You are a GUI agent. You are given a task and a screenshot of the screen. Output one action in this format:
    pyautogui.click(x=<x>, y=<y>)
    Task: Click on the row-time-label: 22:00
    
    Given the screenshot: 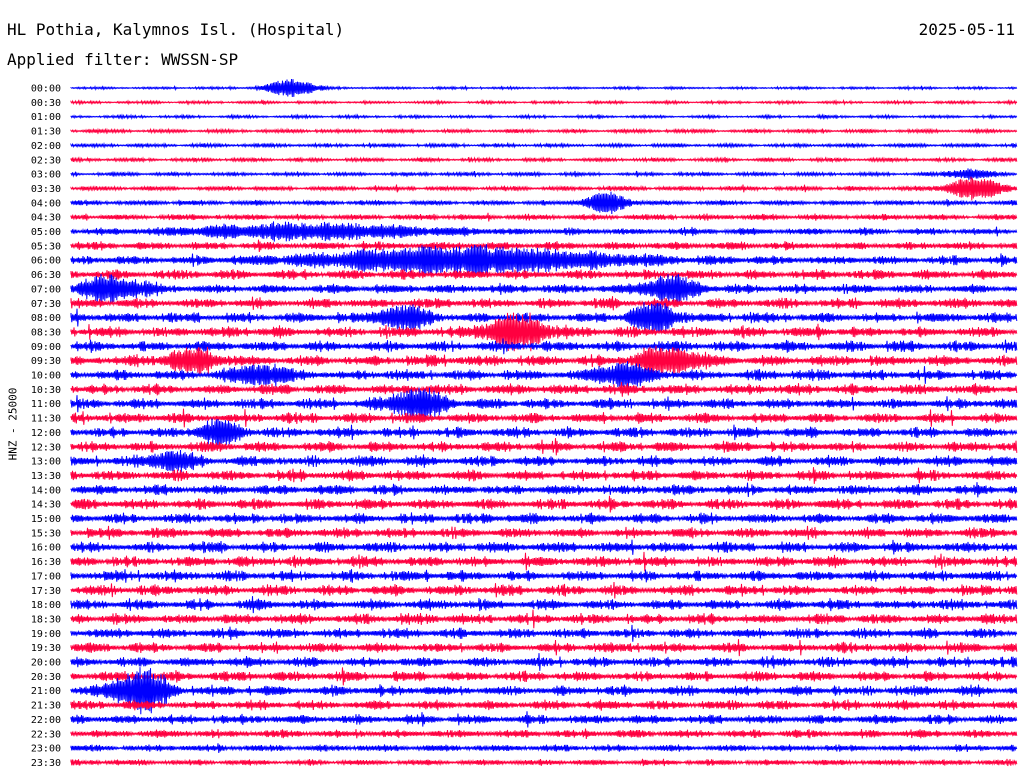 What is the action you would take?
    pyautogui.click(x=46, y=720)
    